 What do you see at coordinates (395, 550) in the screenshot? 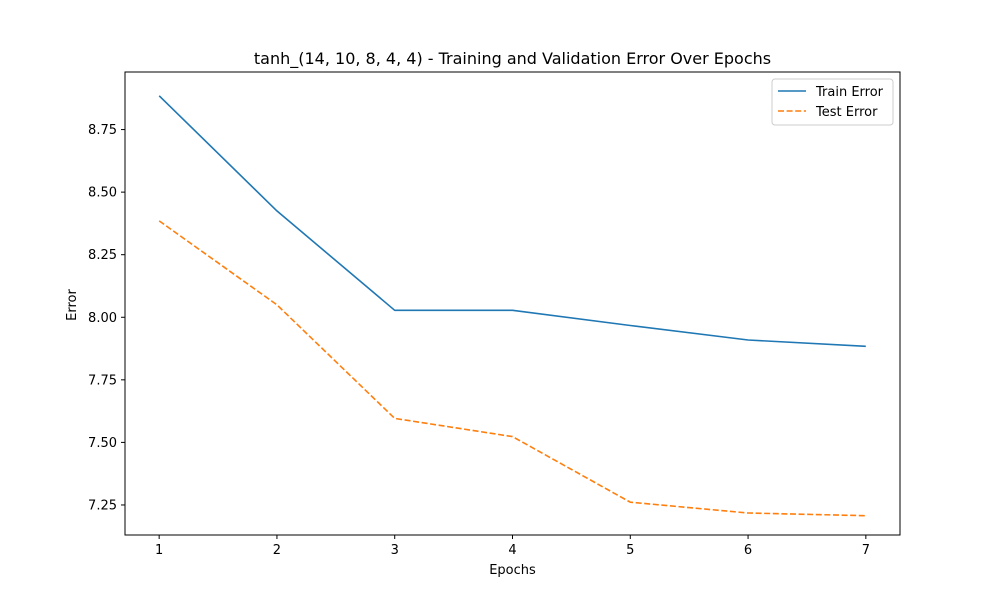
I see `x-tick-label: 3` at bounding box center [395, 550].